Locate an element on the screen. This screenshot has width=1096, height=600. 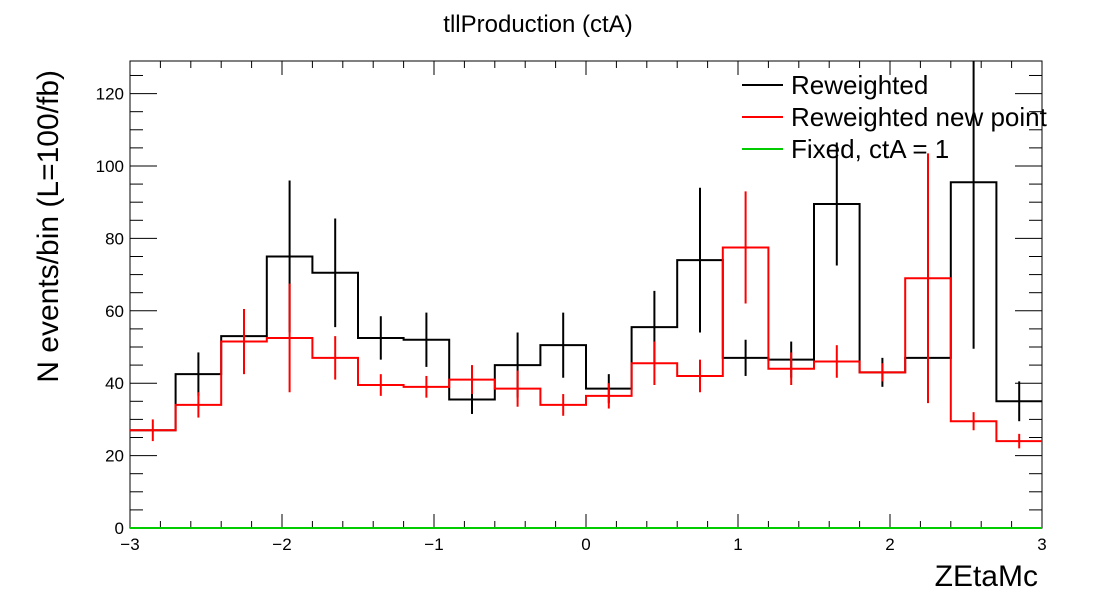
x-tick-label: 3 is located at coordinates (1041, 544).